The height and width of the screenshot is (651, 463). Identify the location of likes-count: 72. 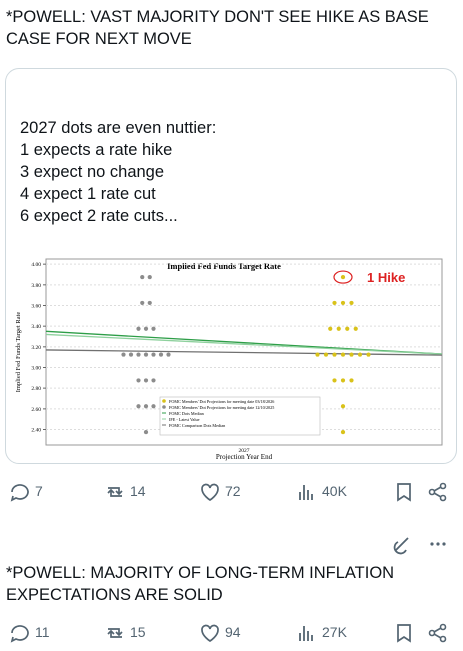
(233, 491).